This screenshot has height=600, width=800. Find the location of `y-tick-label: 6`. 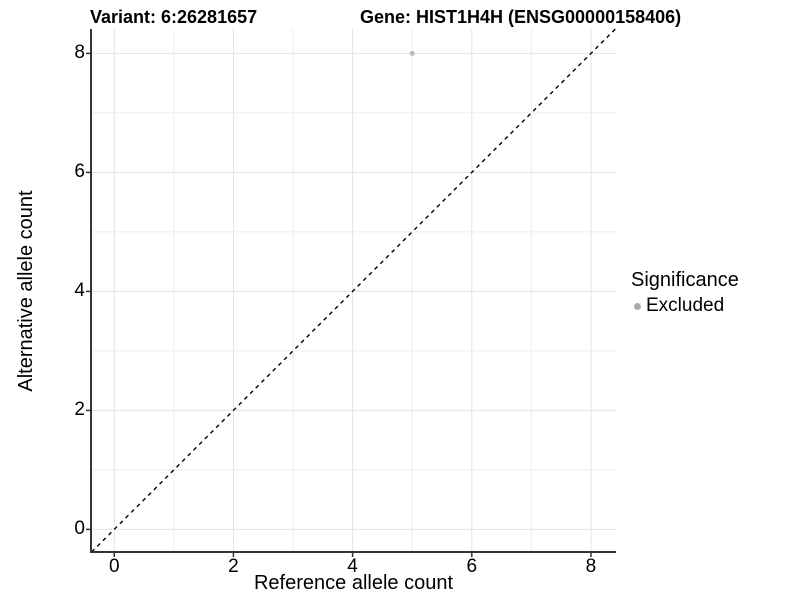

y-tick-label: 6 is located at coordinates (79, 172).